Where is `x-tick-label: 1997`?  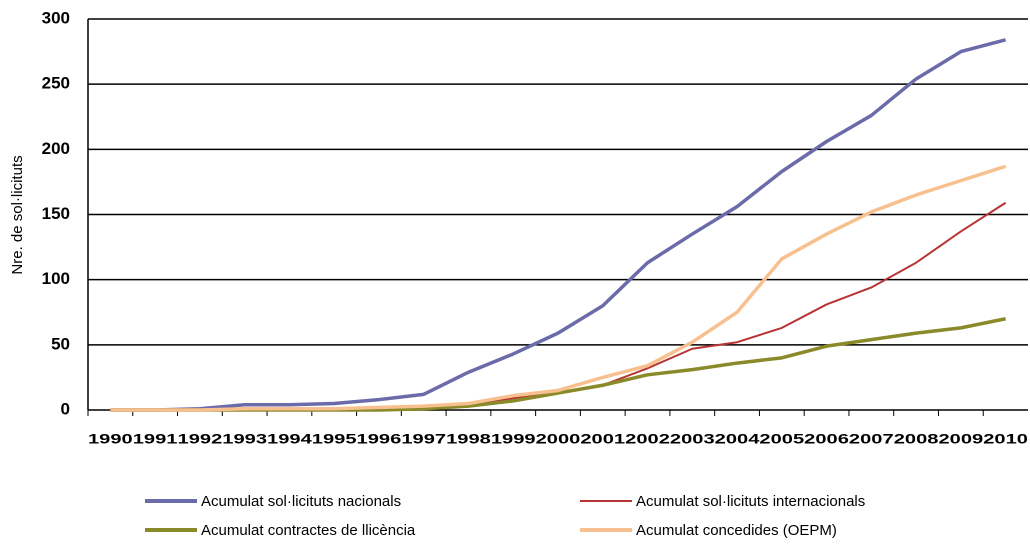
x-tick-label: 1997 is located at coordinates (423, 439).